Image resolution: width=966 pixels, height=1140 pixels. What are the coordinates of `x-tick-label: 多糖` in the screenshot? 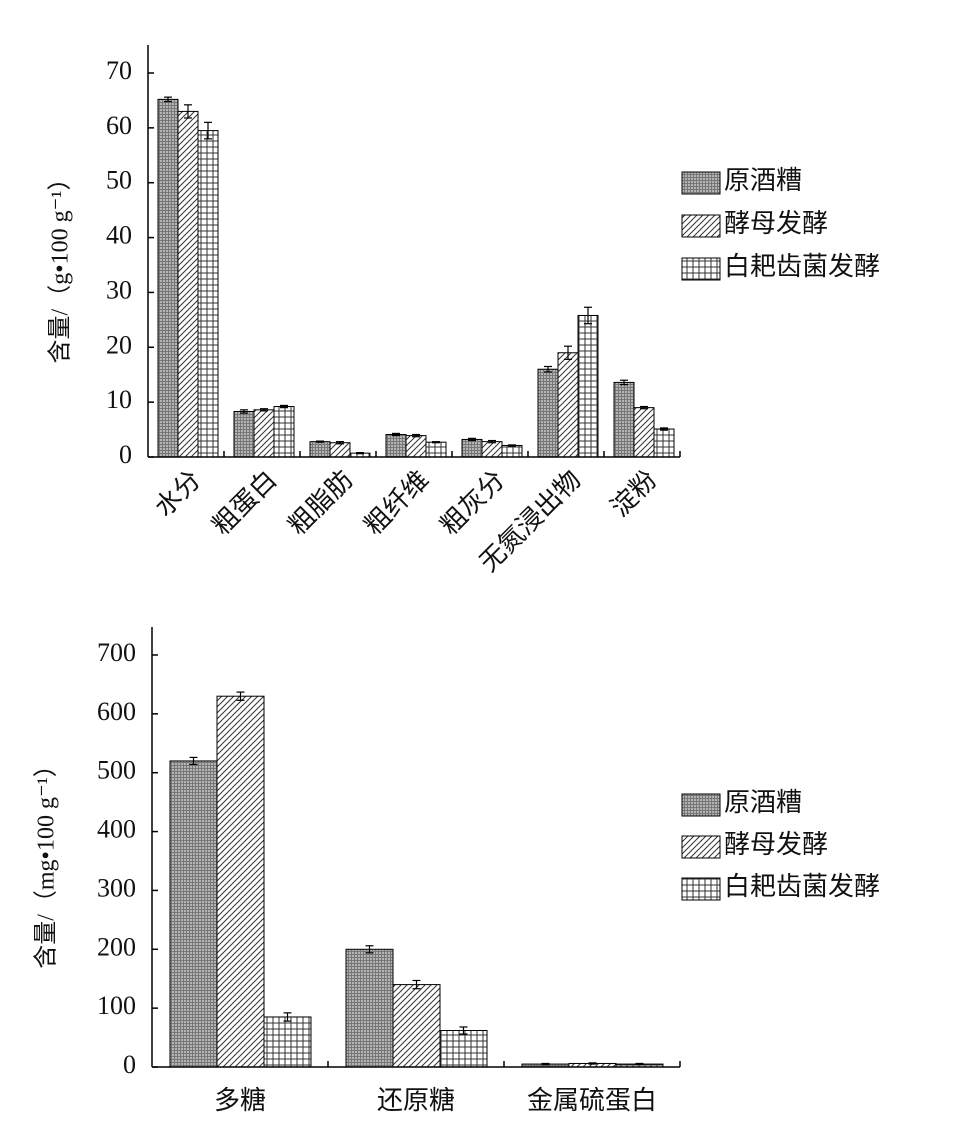 It's located at (240, 1100).